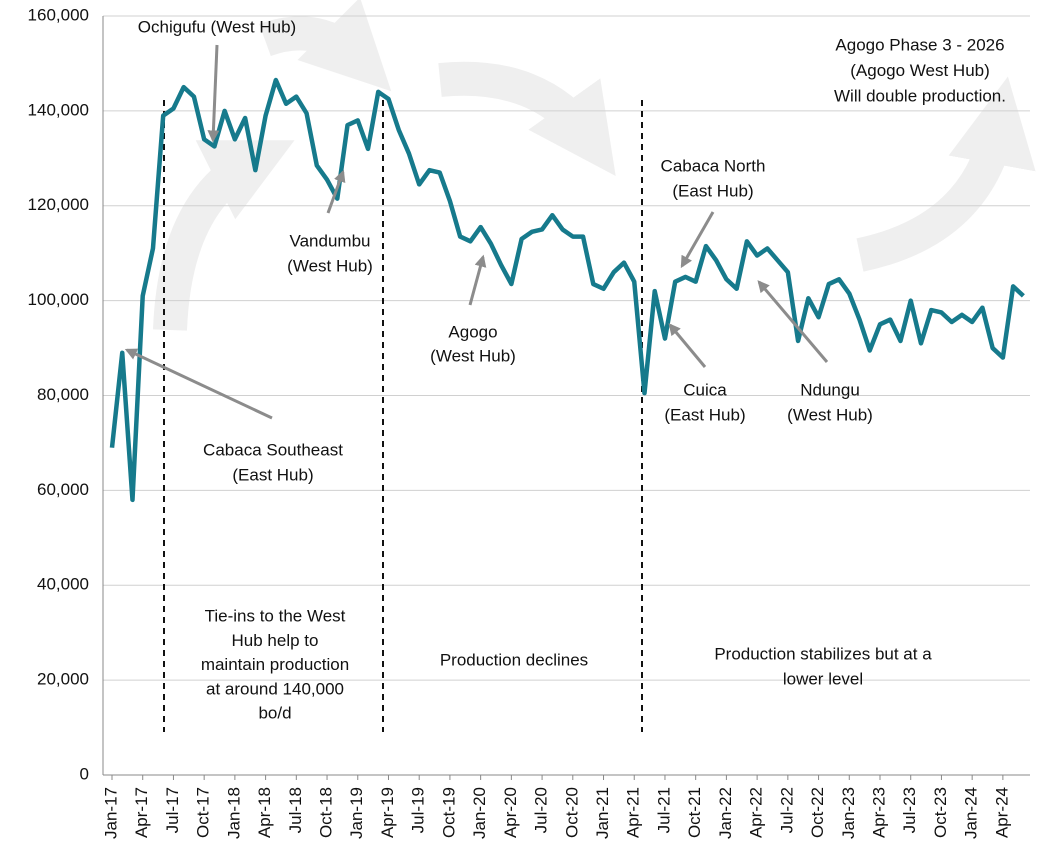  I want to click on annotation: Ochigufu (West Hub), so click(217, 26).